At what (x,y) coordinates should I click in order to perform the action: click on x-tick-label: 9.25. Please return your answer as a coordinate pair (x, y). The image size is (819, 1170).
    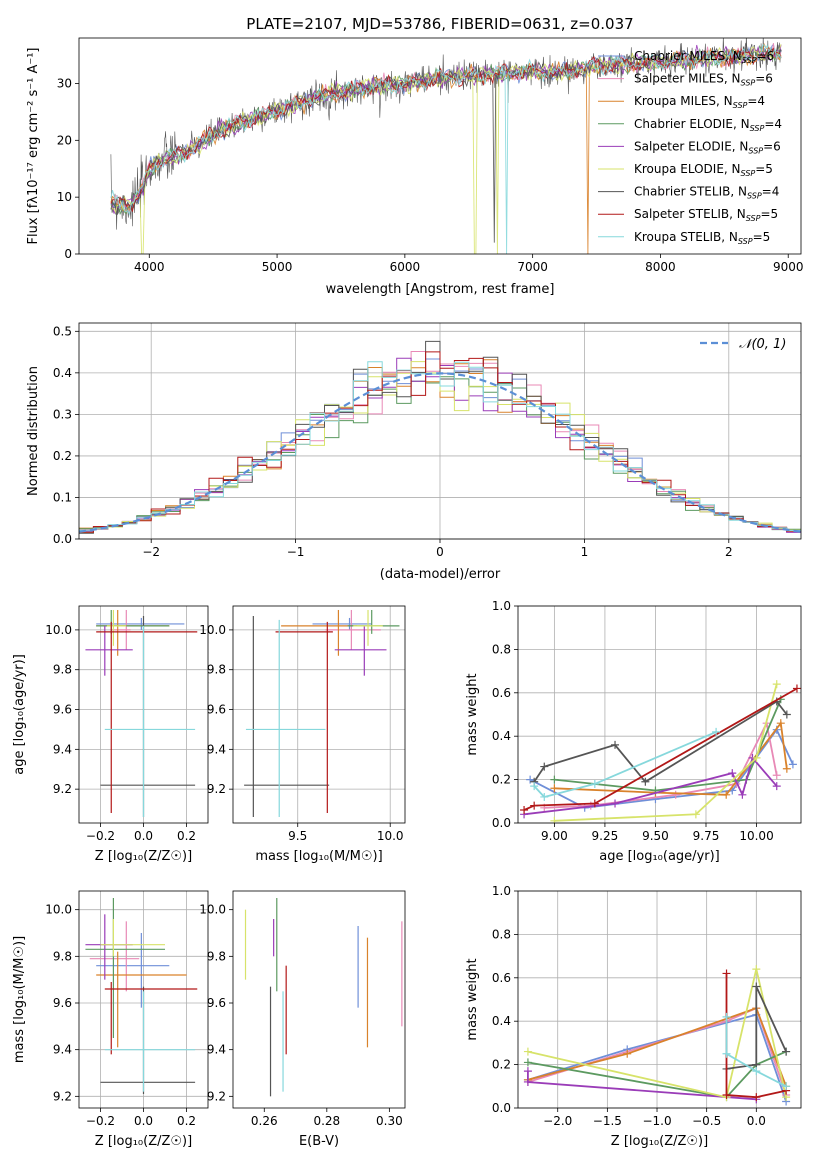
    Looking at the image, I should click on (605, 836).